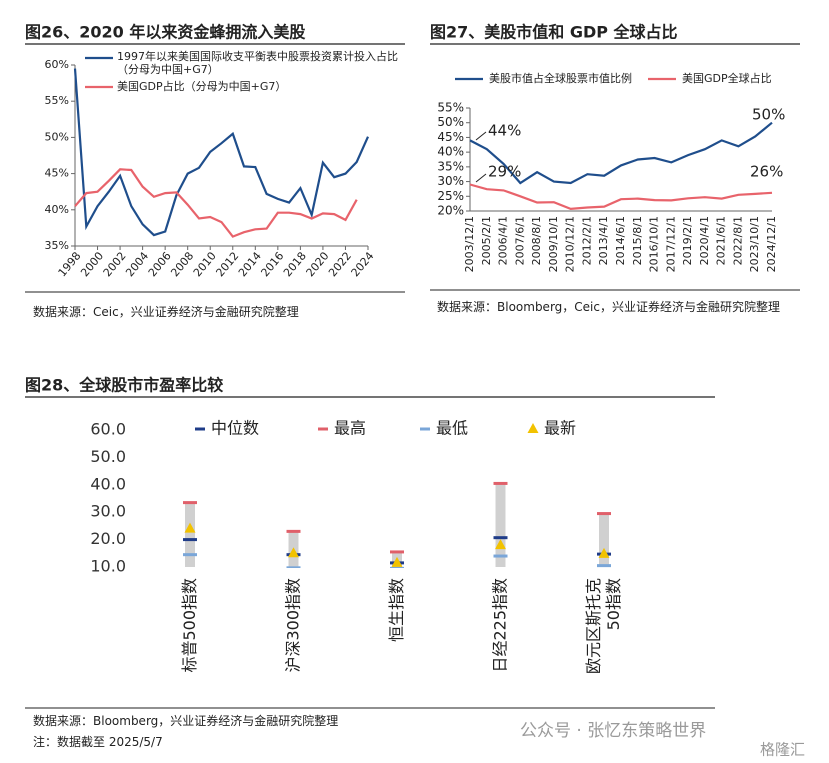  What do you see at coordinates (108, 566) in the screenshot?
I see `y-tick-label: 10.0` at bounding box center [108, 566].